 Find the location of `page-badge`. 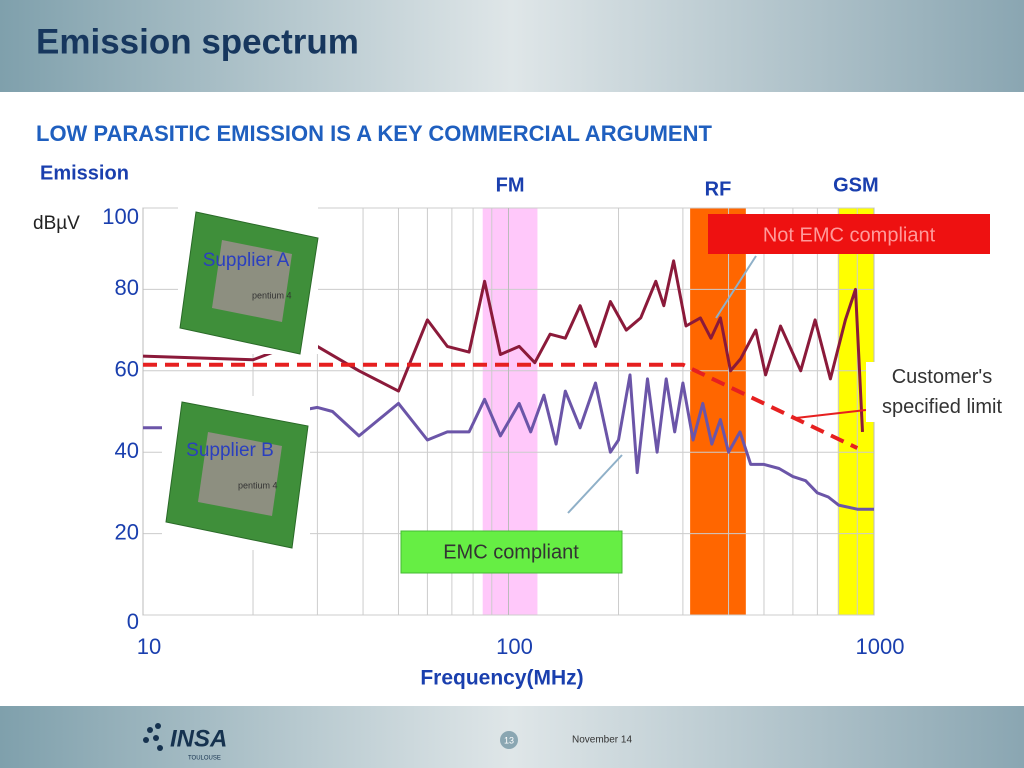

page-badge is located at coordinates (509, 740).